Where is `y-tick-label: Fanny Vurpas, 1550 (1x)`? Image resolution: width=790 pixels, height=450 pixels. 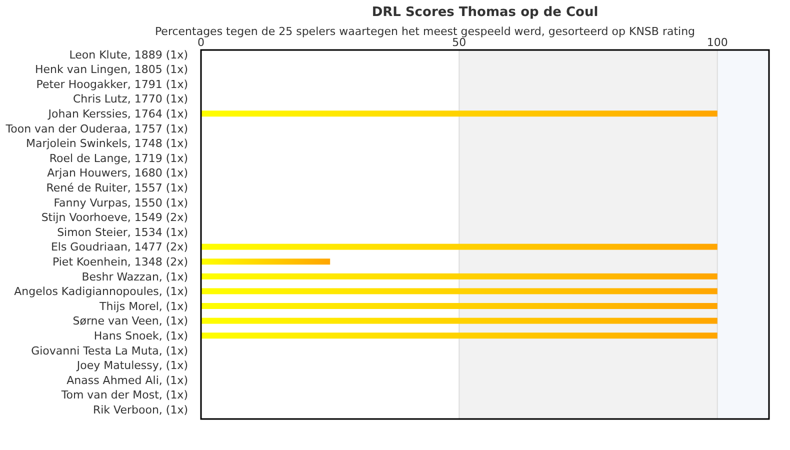 y-tick-label: Fanny Vurpas, 1550 (1x) is located at coordinates (121, 203).